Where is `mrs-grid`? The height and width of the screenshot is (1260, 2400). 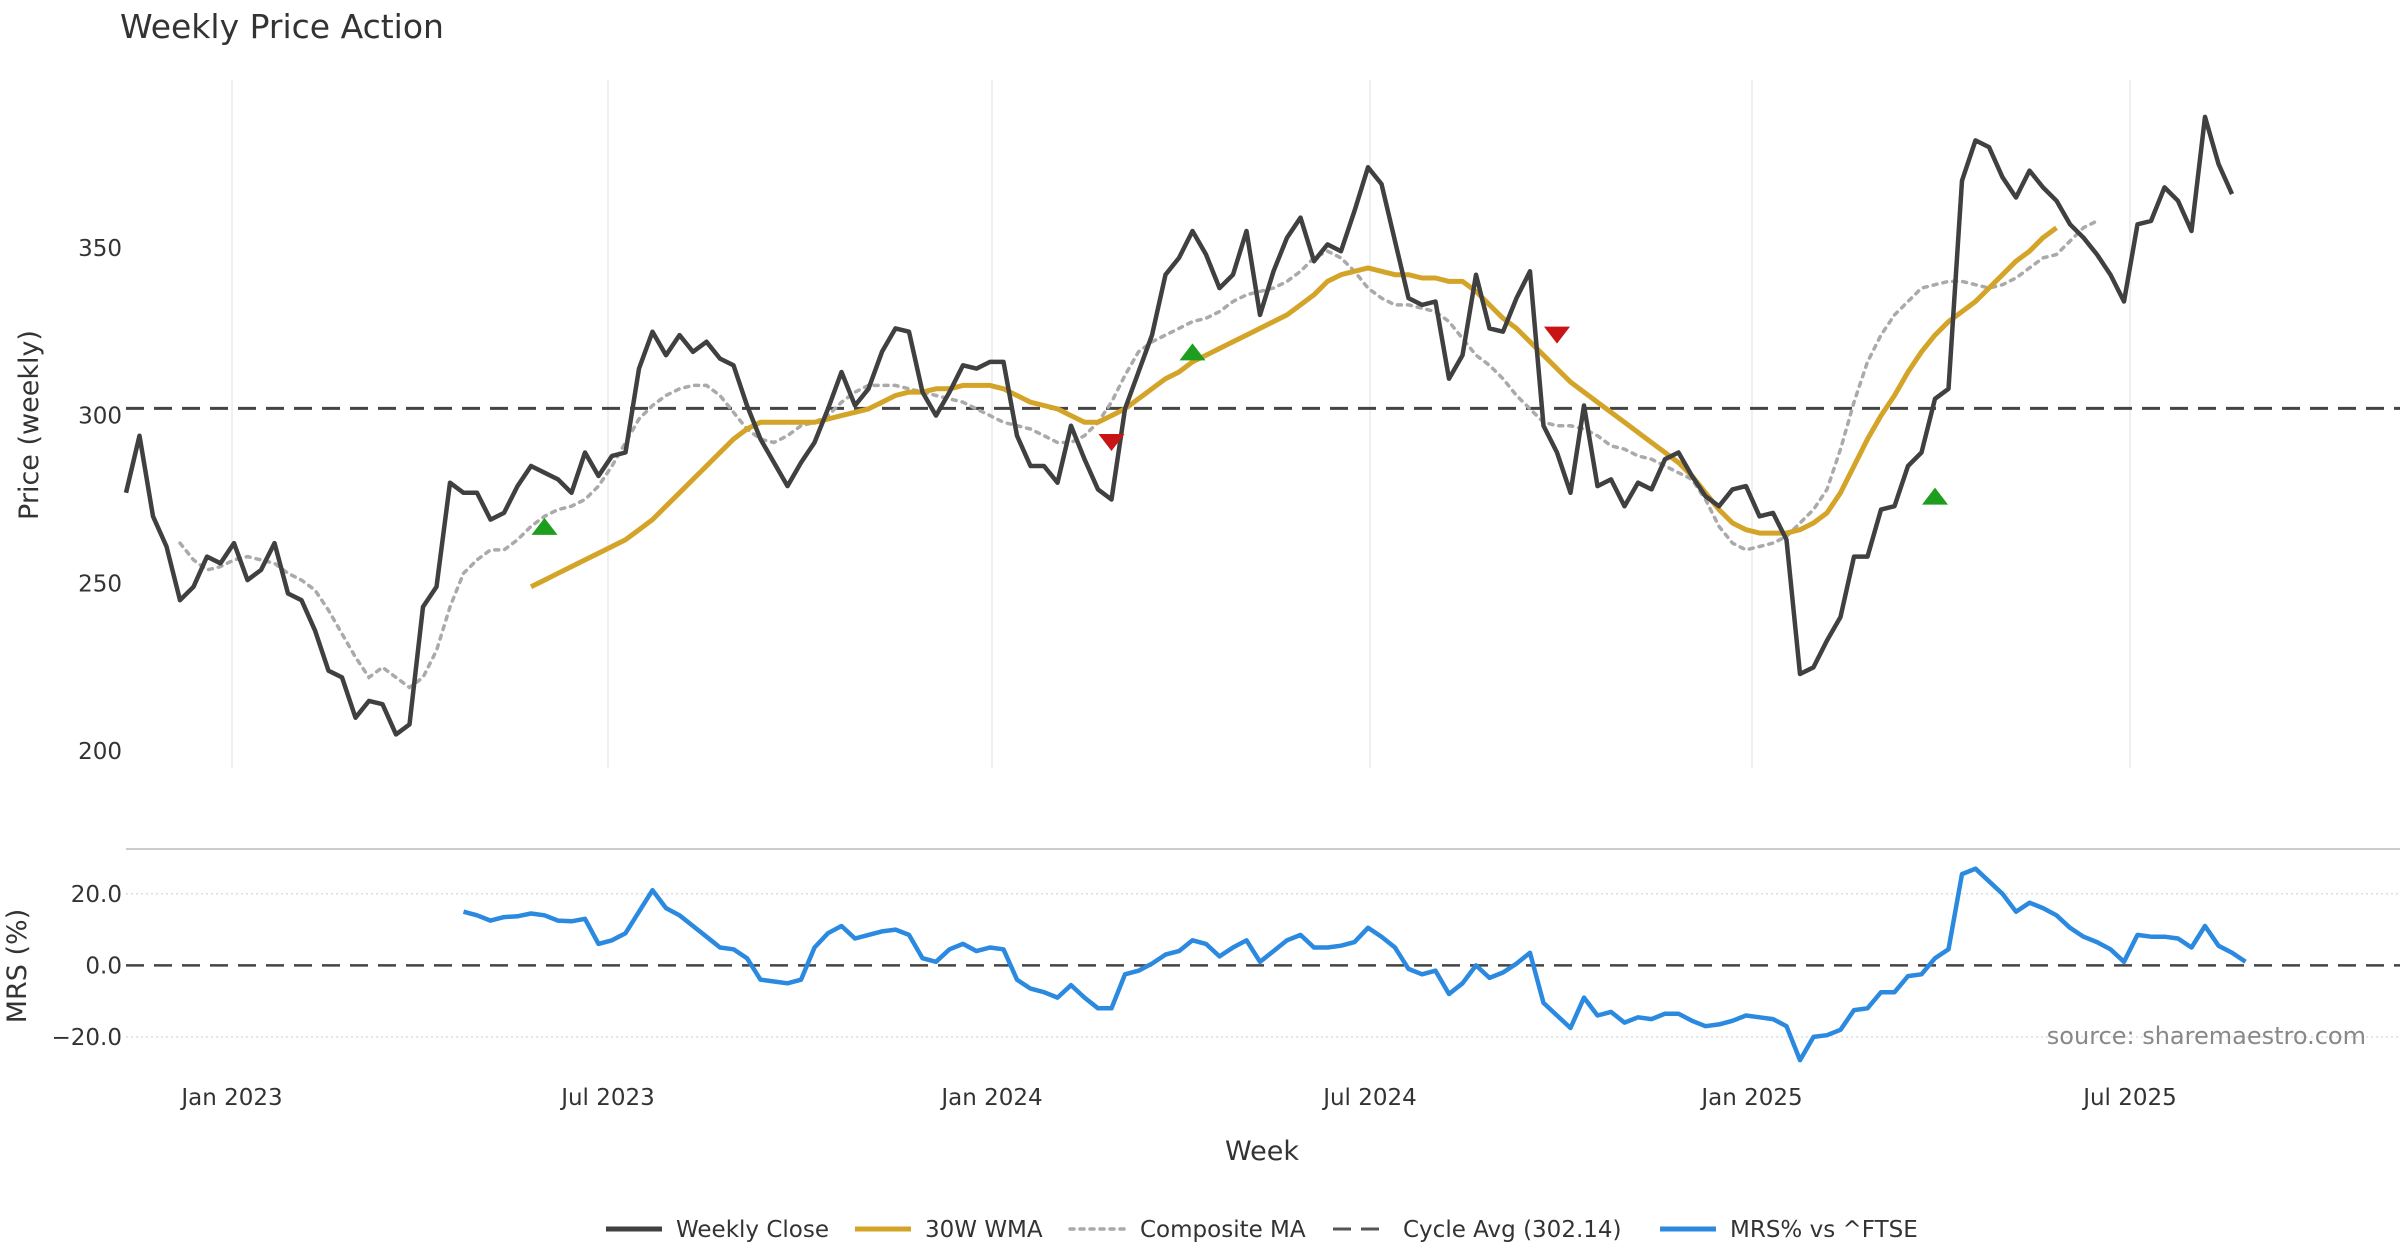 mrs-grid is located at coordinates (1263, 965).